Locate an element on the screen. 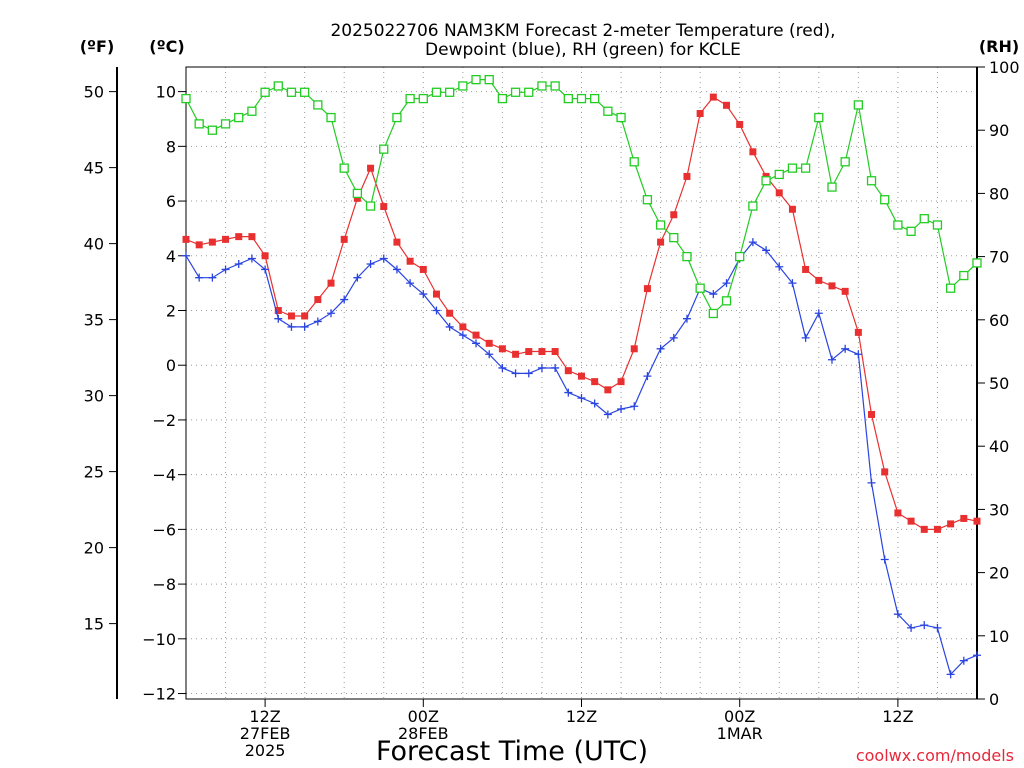 This screenshot has height=768, width=1024. fahrenheit-tick-label: 15 is located at coordinates (94, 624).